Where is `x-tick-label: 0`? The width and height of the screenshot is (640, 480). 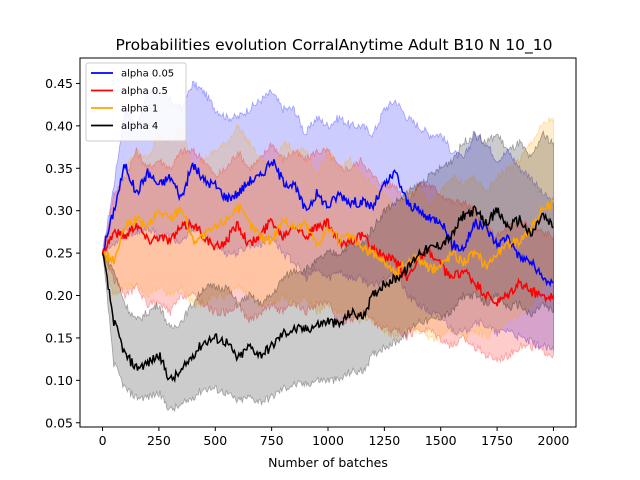
x-tick-label: 0 is located at coordinates (103, 440).